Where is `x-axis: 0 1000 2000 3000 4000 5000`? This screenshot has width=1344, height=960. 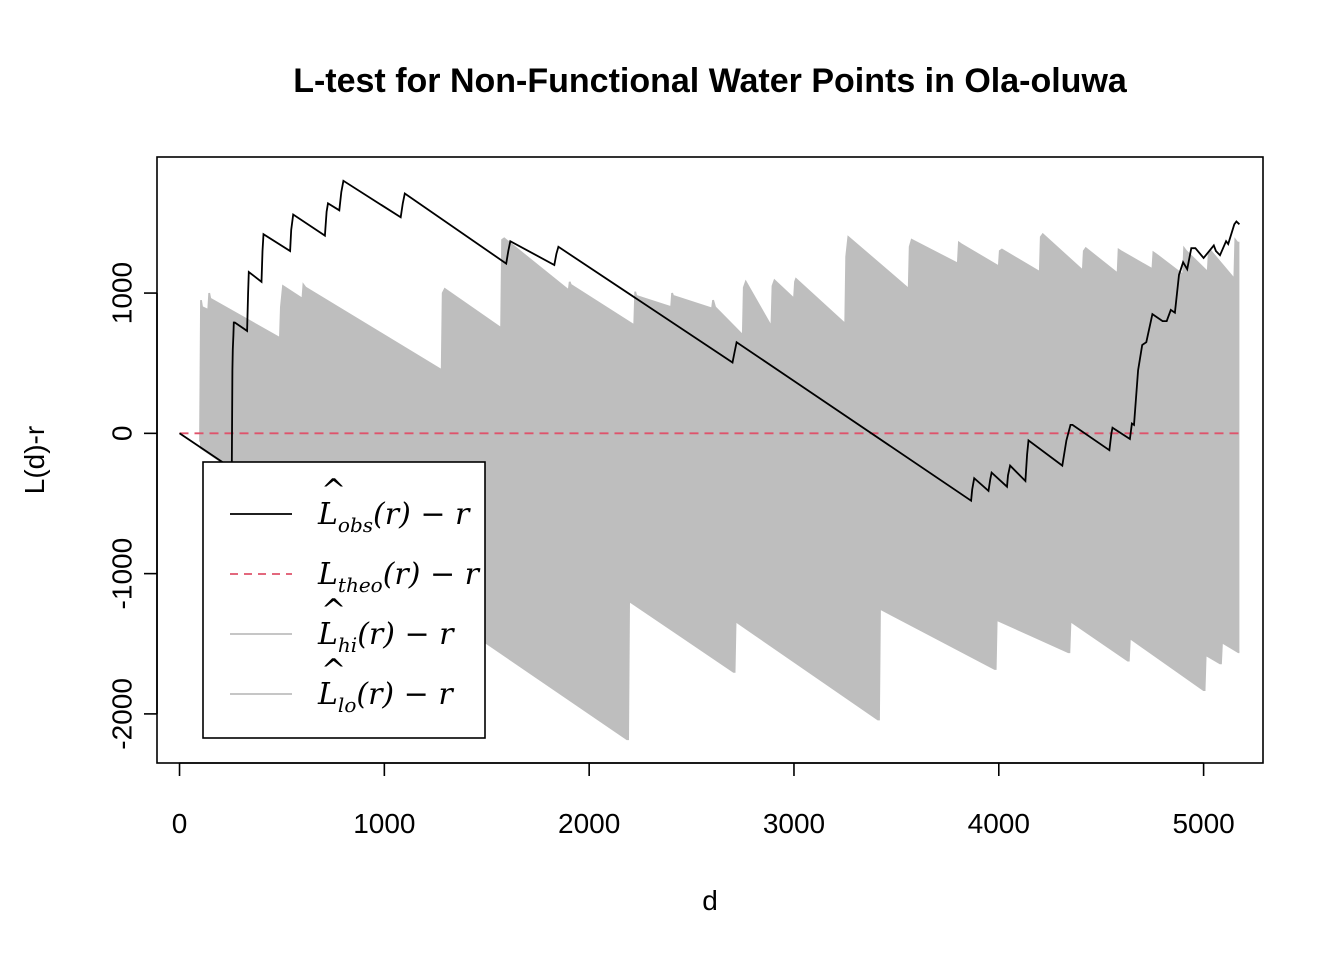
x-axis: 0 1000 2000 3000 4000 5000 is located at coordinates (703, 800).